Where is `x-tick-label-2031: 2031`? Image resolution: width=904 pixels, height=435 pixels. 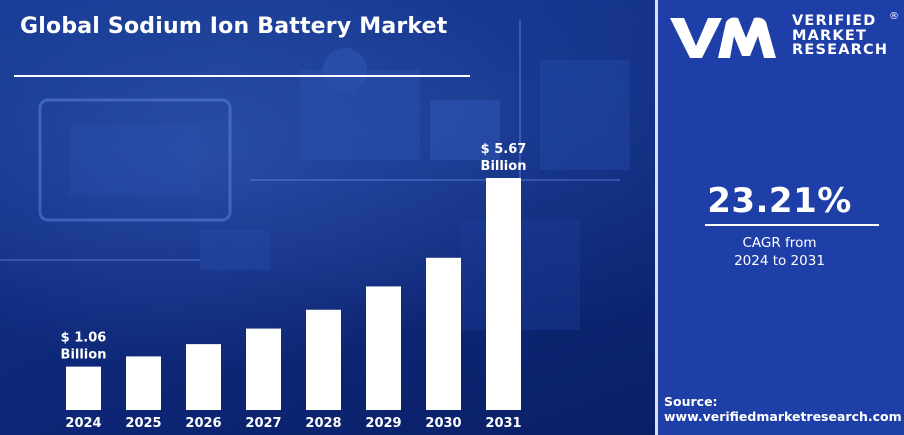 x-tick-label-2031: 2031 is located at coordinates (503, 423).